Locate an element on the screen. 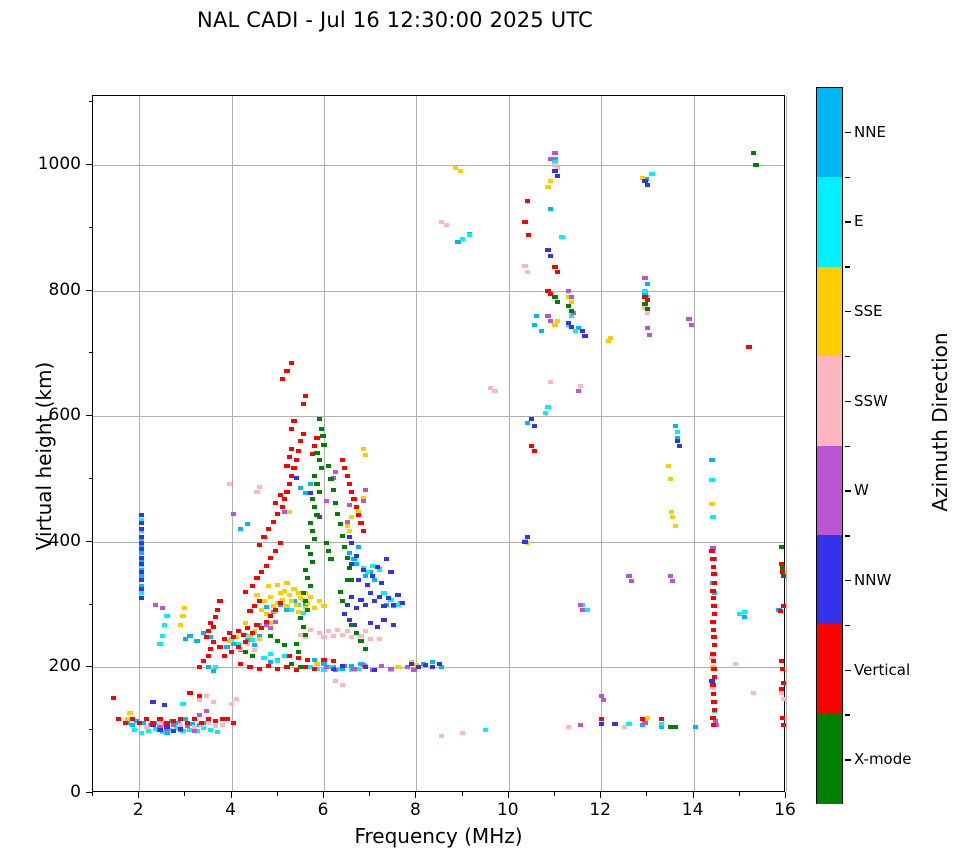 This screenshot has width=958, height=857. y-tick-label: 600 is located at coordinates (64, 415).